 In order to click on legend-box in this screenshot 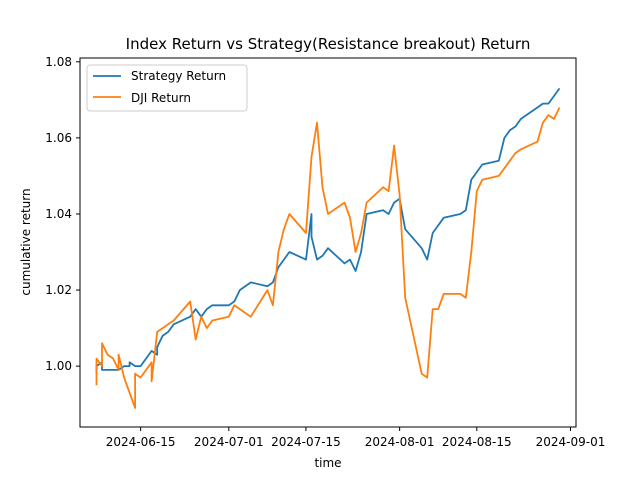, I will do `click(167, 88)`.